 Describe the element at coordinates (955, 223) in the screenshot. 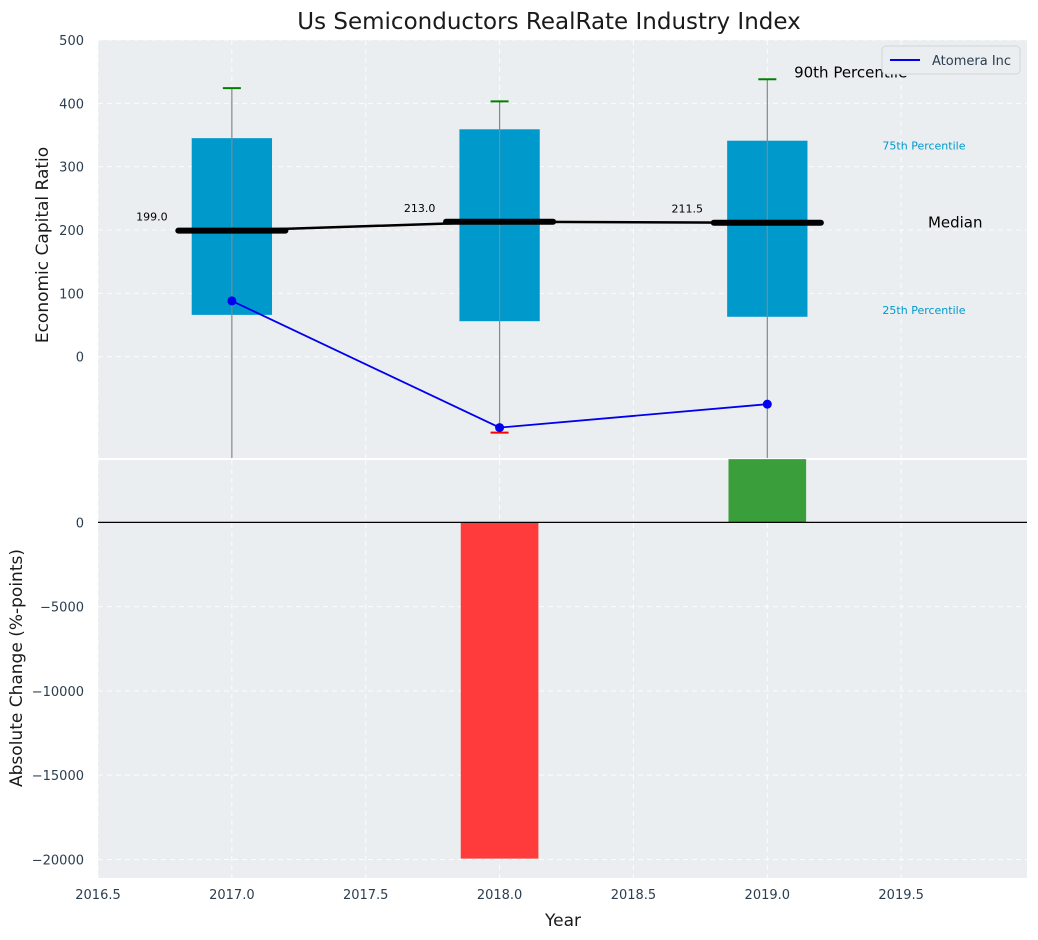

I see `annotation-median: Median` at that location.